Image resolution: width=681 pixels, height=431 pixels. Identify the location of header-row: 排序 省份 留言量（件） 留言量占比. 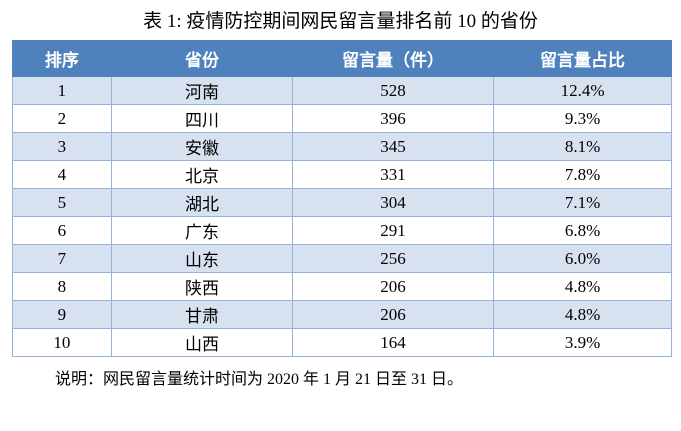
(342, 58).